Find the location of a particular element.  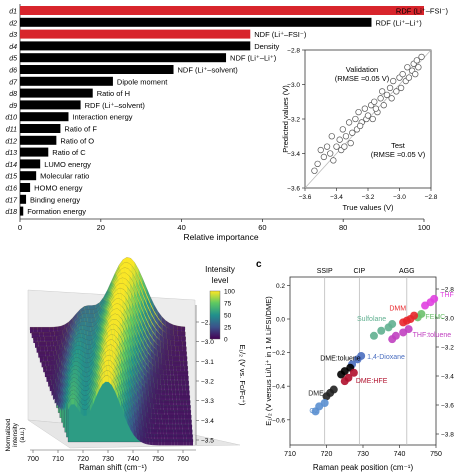

bar-label-d12: Ratio of O is located at coordinates (77, 140).